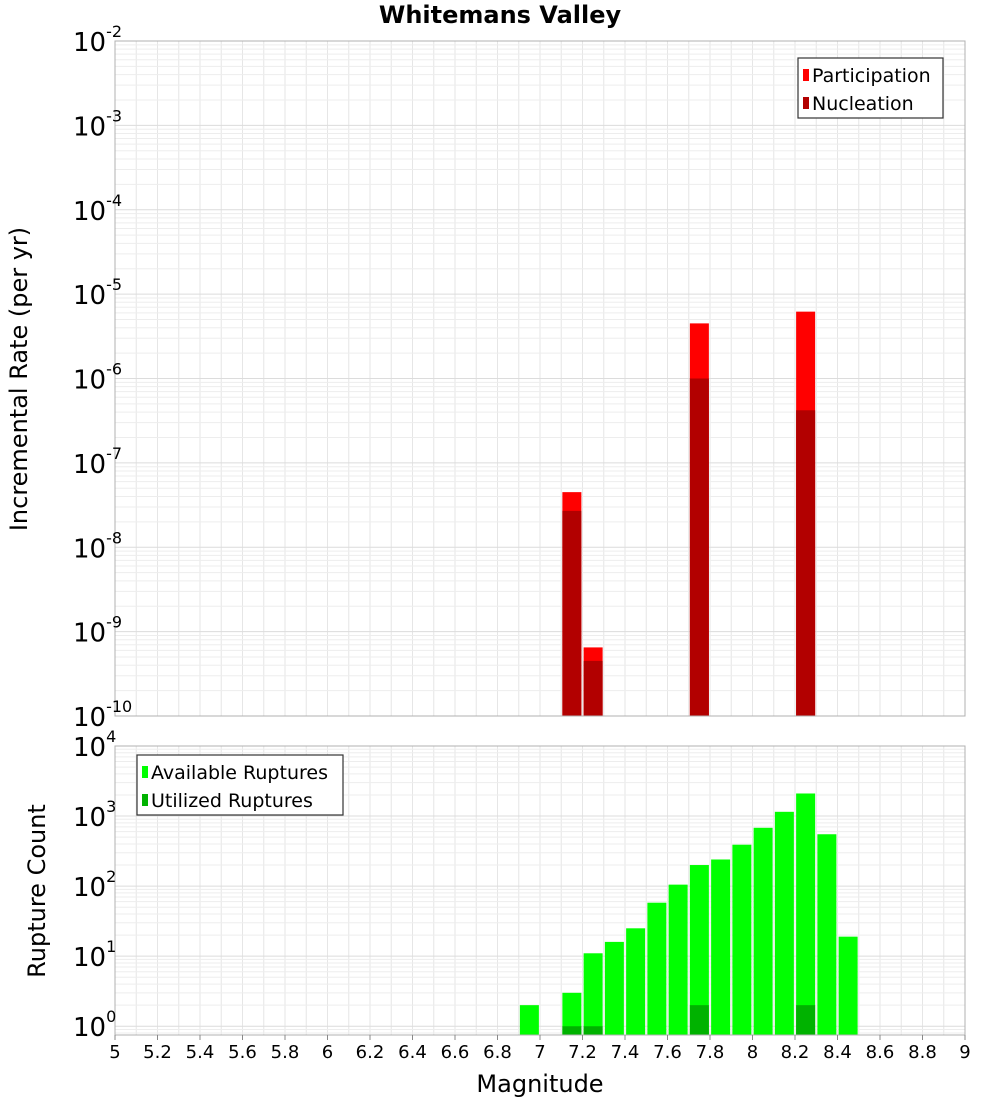 This screenshot has height=1100, width=1000. I want to click on bottom-legend: Available Ruptures Utilized Ruptures, so click(240, 785).